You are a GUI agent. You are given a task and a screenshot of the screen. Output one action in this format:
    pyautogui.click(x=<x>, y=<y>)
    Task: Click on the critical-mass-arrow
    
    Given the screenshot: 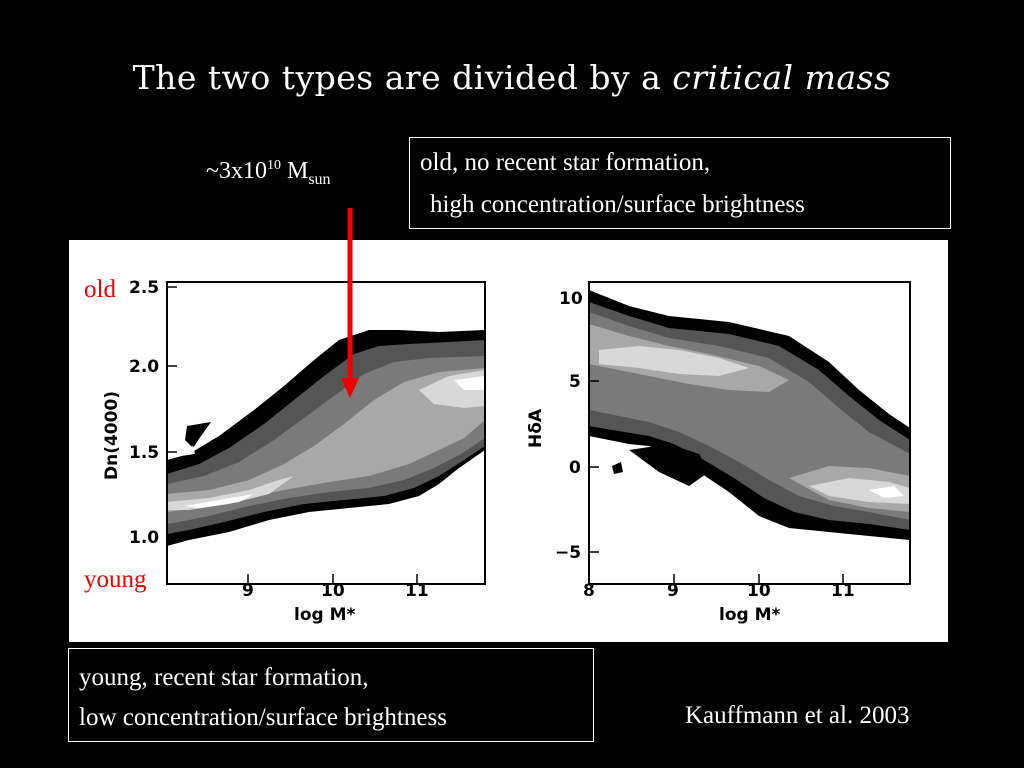 What is the action you would take?
    pyautogui.click(x=350, y=303)
    